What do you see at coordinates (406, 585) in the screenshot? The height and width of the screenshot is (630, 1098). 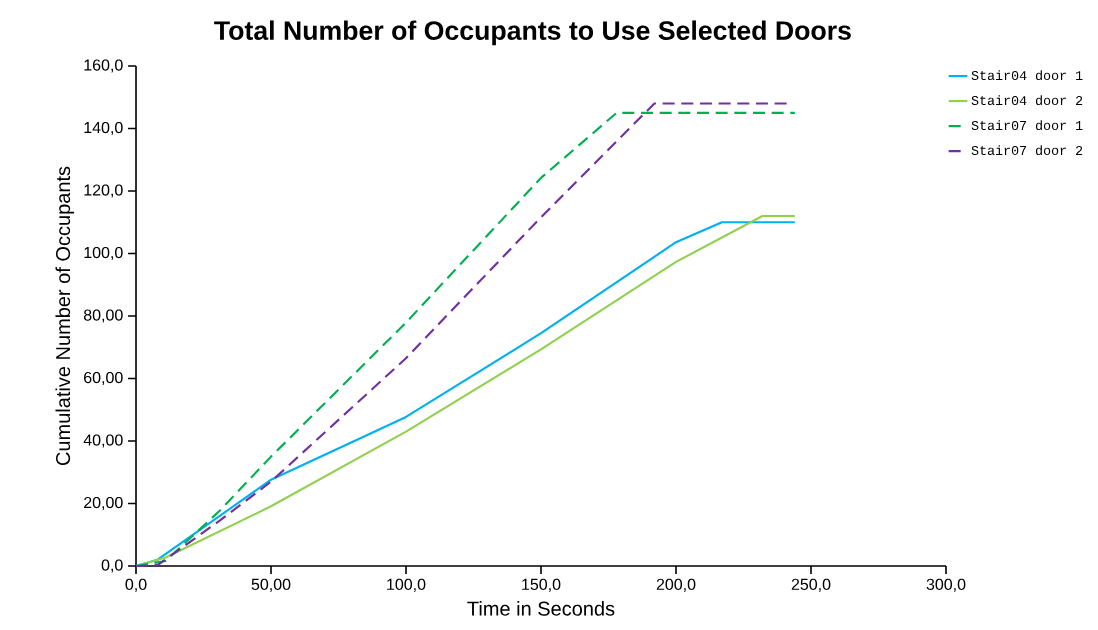 I see `x-tick-label: 100,0` at bounding box center [406, 585].